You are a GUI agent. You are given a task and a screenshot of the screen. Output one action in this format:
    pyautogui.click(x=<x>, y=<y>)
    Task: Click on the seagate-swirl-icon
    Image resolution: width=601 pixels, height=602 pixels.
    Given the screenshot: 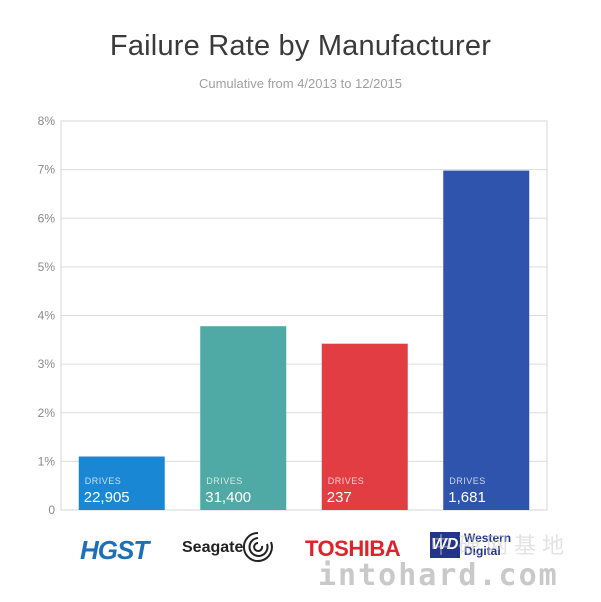 What is the action you would take?
    pyautogui.click(x=257, y=546)
    